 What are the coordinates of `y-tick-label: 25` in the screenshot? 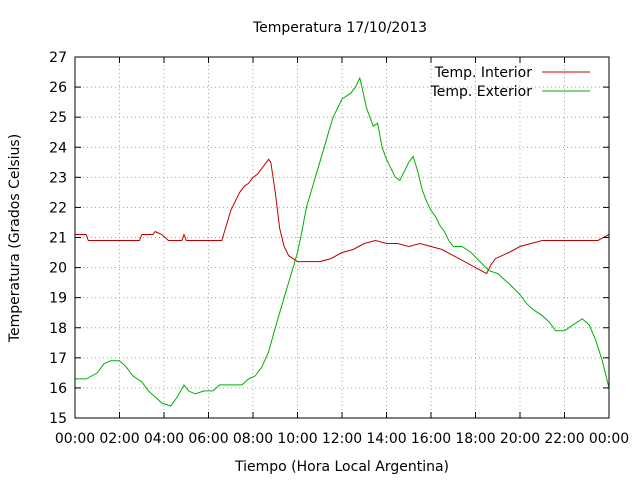 It's located at (58, 118).